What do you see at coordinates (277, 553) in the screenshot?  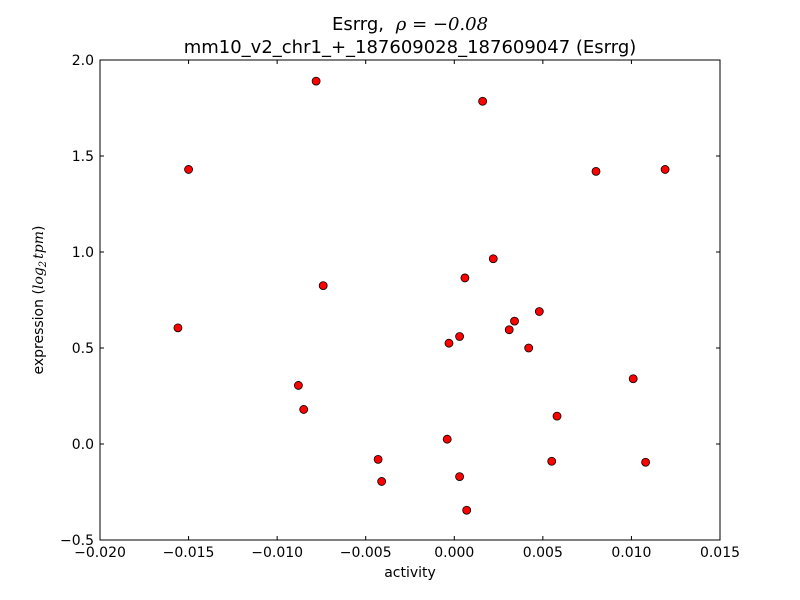 I see `x-tick-label: −0.010` at bounding box center [277, 553].